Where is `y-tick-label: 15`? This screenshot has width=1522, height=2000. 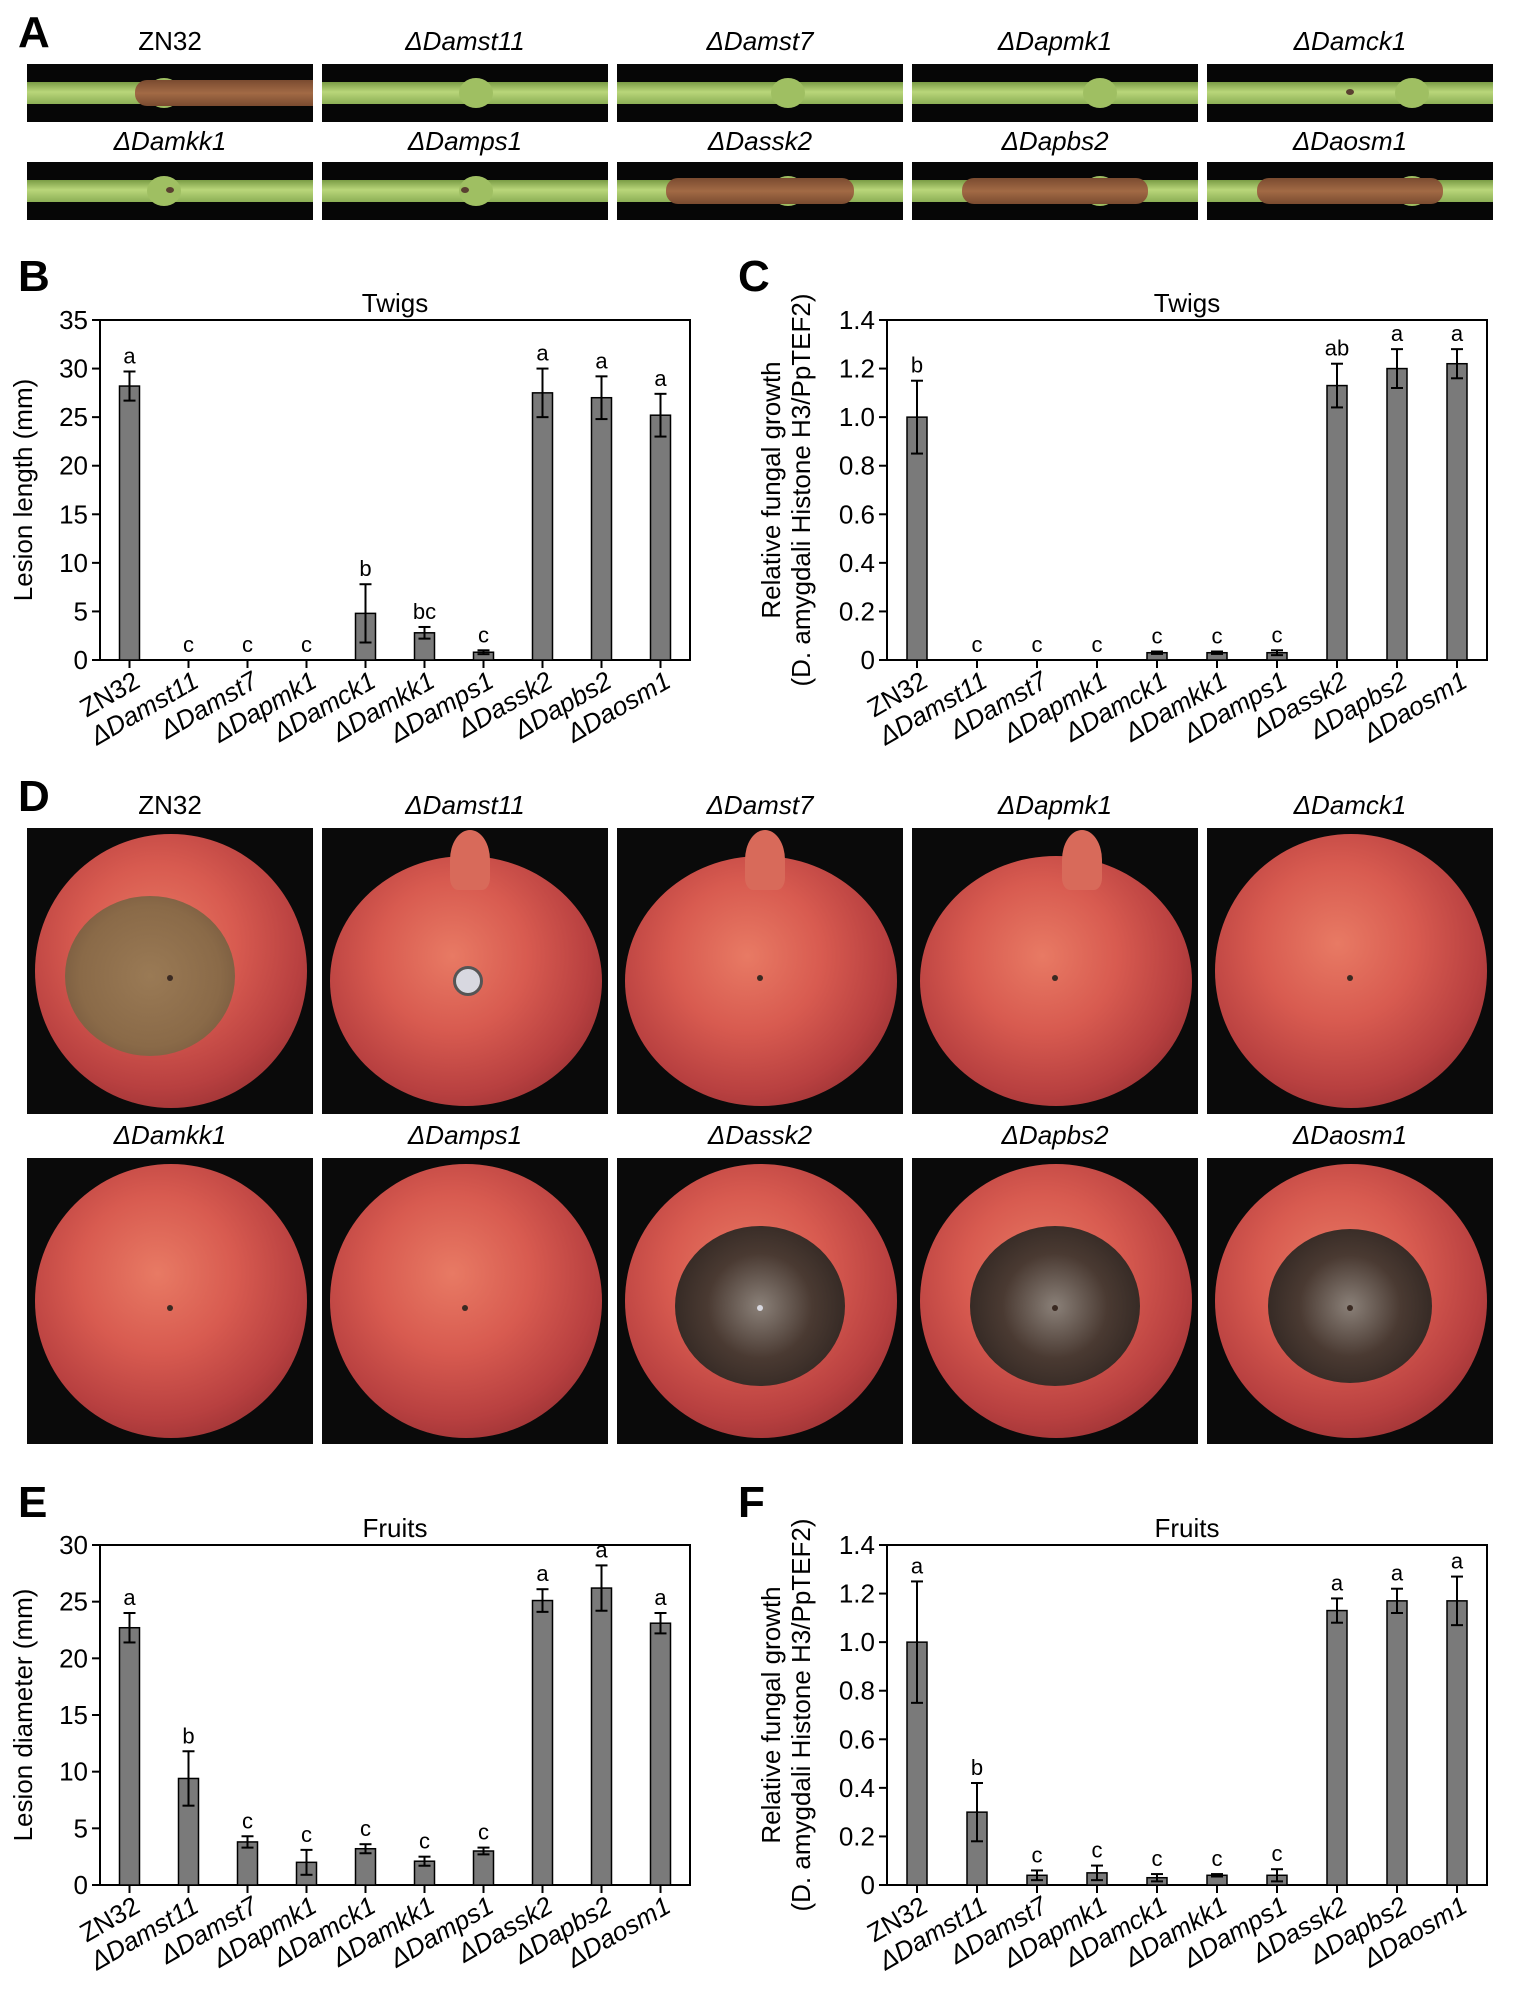
y-tick-label: 15 is located at coordinates (73, 514).